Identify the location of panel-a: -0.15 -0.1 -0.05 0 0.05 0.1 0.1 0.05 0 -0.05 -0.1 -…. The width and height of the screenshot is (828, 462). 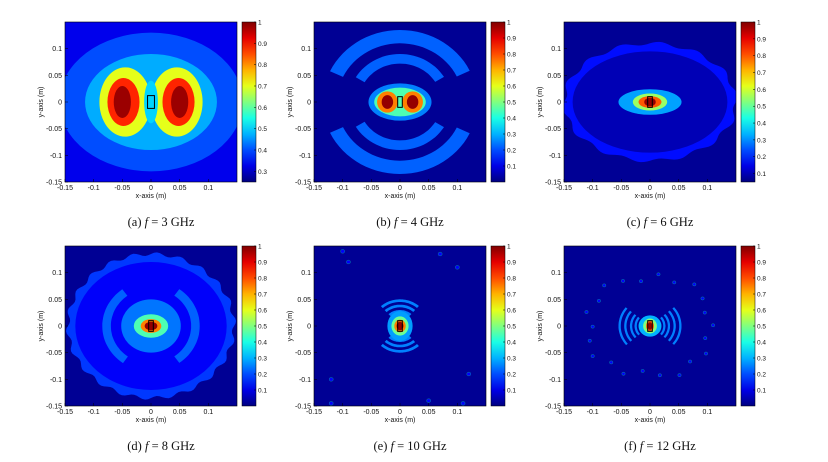
(152, 125).